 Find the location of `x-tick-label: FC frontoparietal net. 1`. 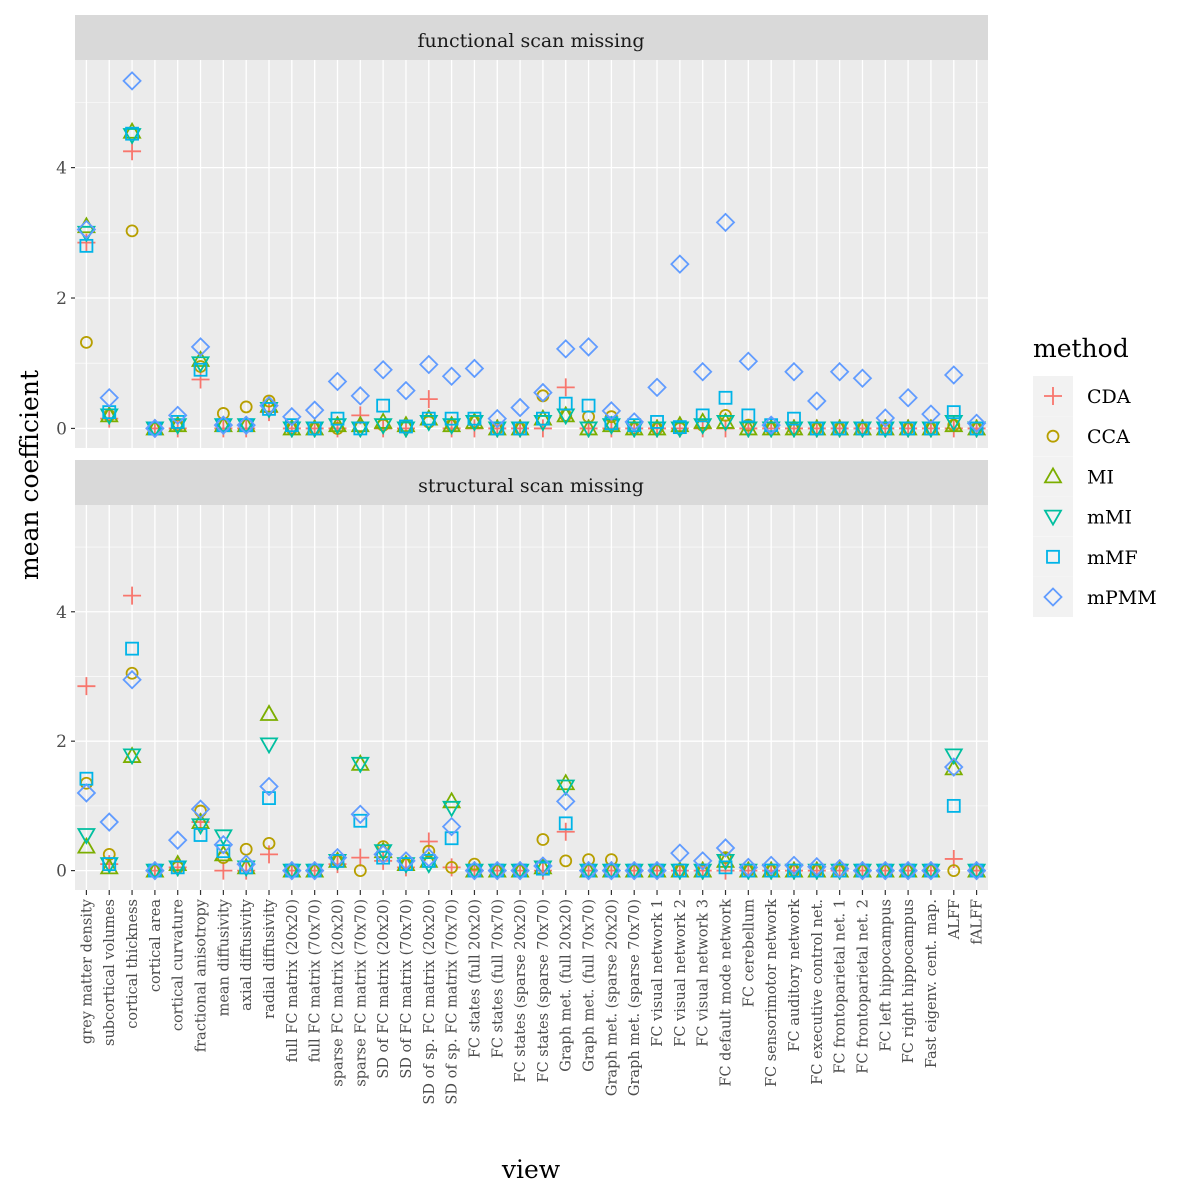

x-tick-label: FC frontoparietal net. 1 is located at coordinates (841, 986).